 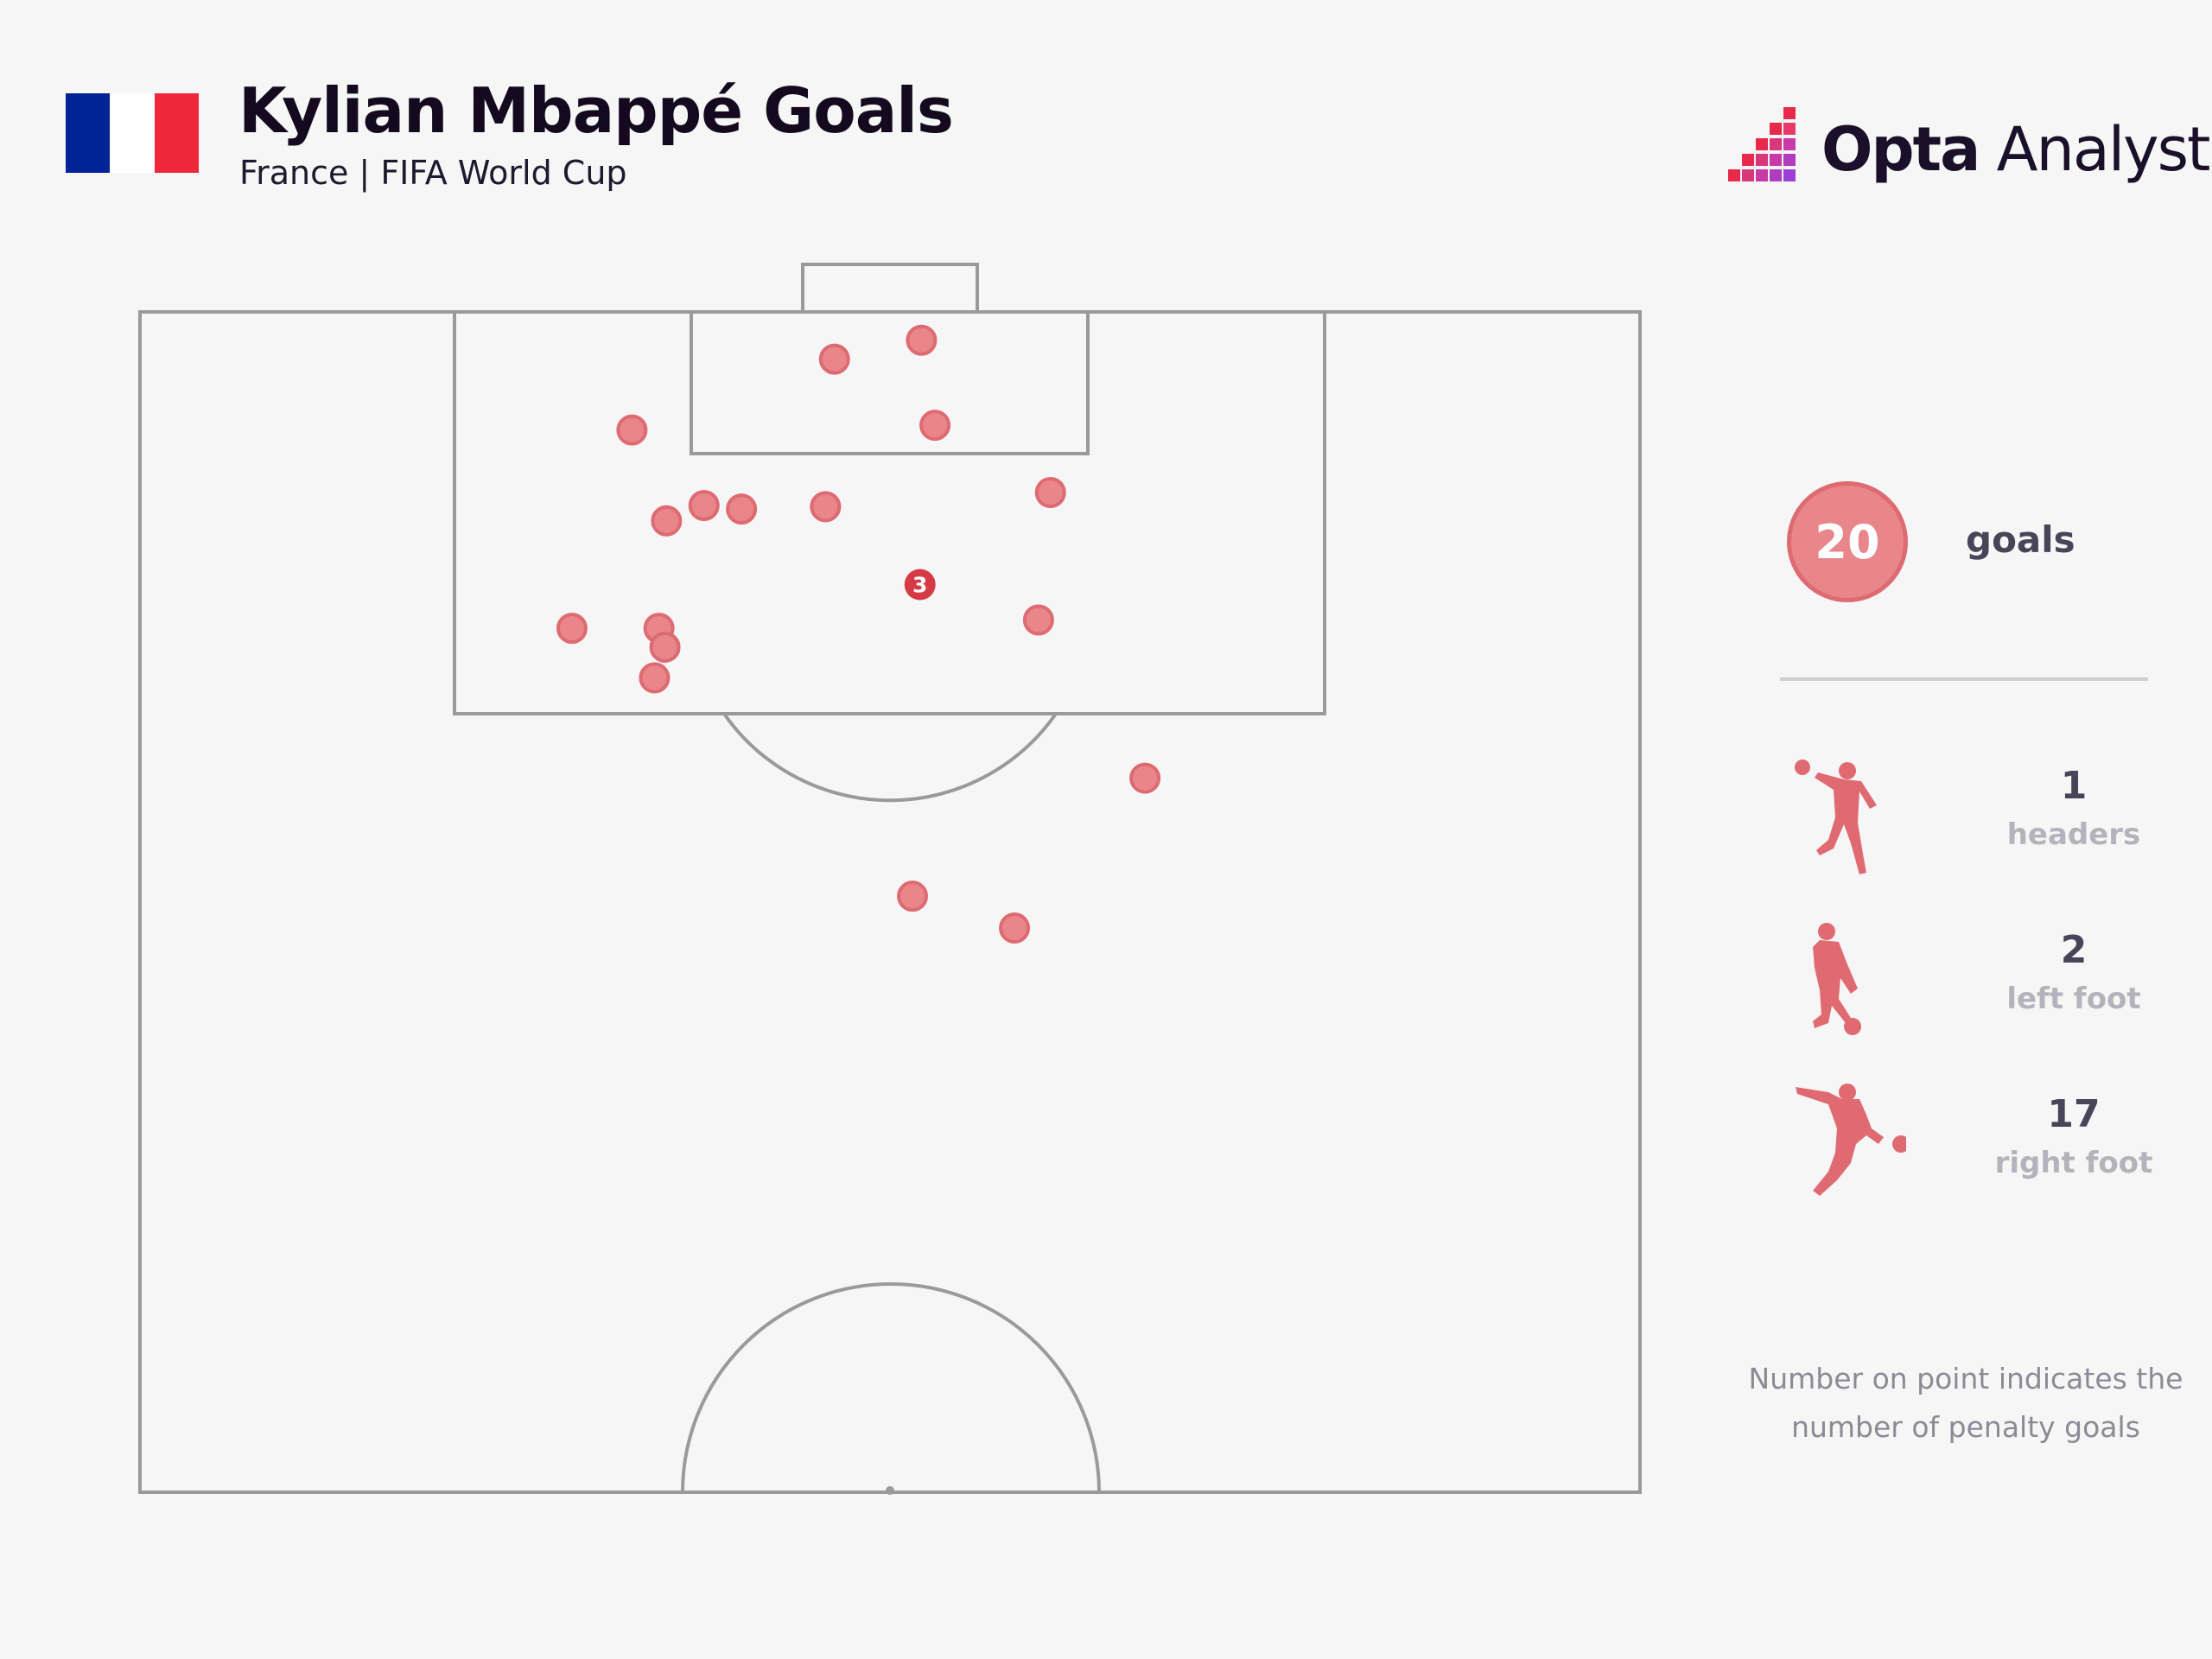 I want to click on centre-spot, so click(x=890, y=1490).